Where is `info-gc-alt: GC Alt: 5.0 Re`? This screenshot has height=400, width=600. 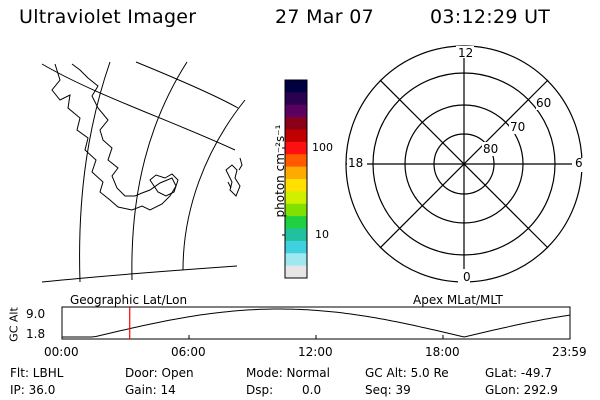 info-gc-alt: GC Alt: 5.0 Re is located at coordinates (407, 373).